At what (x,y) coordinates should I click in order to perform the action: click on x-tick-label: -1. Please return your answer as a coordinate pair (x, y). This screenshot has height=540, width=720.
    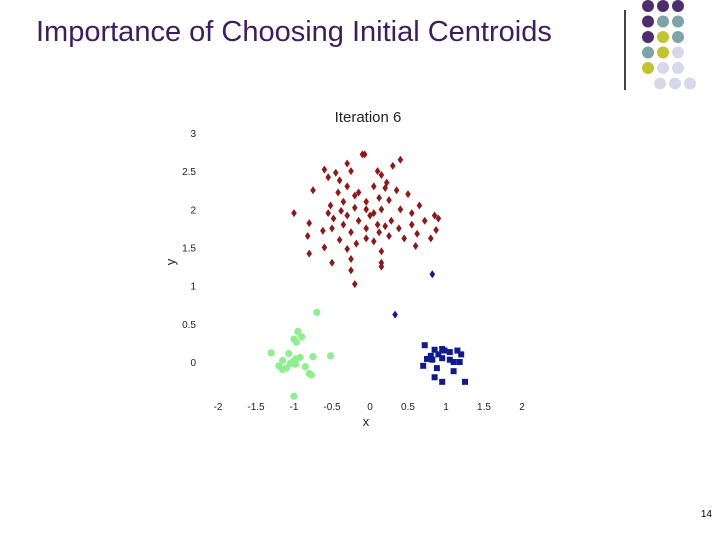
    Looking at the image, I should click on (294, 407).